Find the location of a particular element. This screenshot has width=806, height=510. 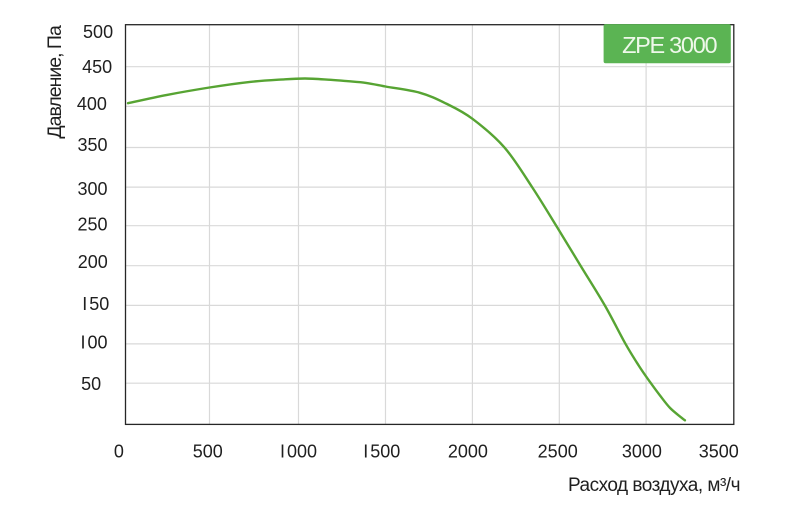

svg-text: 3500 is located at coordinates (719, 452).